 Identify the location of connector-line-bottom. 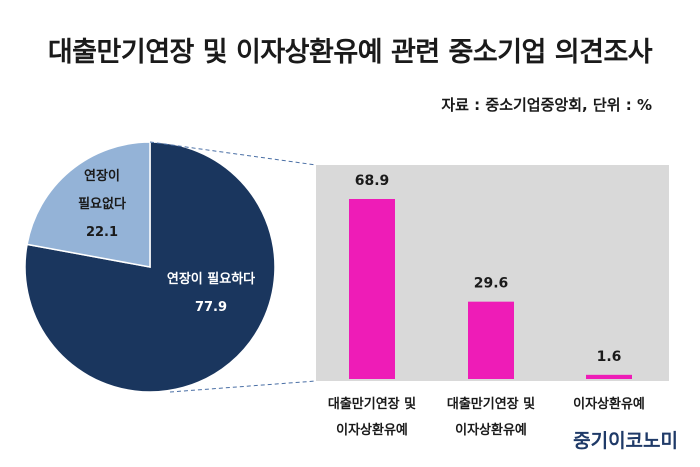
(243, 386).